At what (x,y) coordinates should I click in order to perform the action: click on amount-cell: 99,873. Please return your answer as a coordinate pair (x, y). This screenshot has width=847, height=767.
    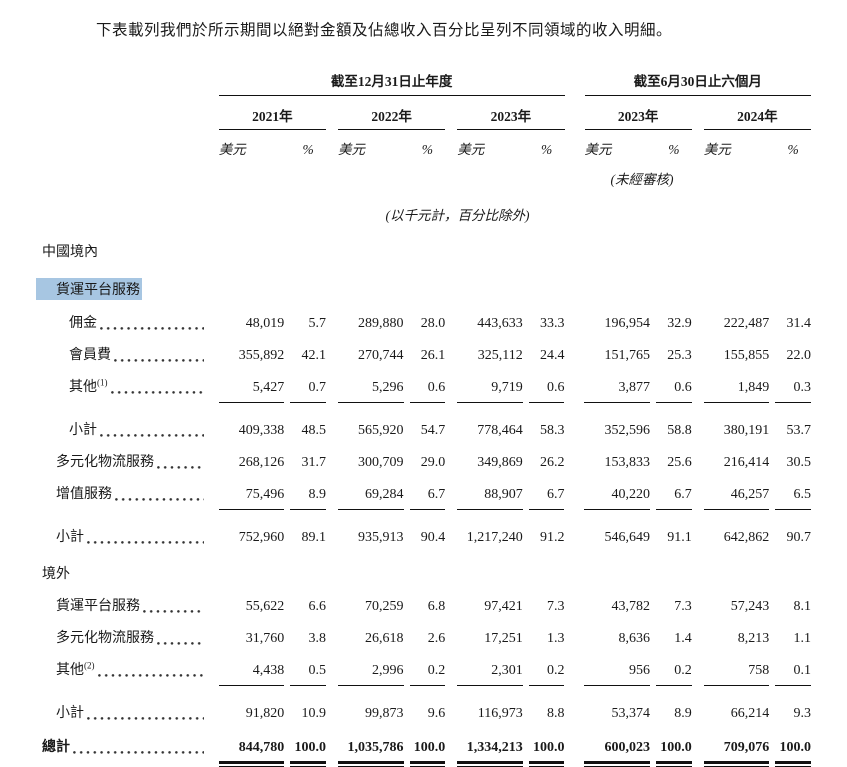
    Looking at the image, I should click on (384, 713).